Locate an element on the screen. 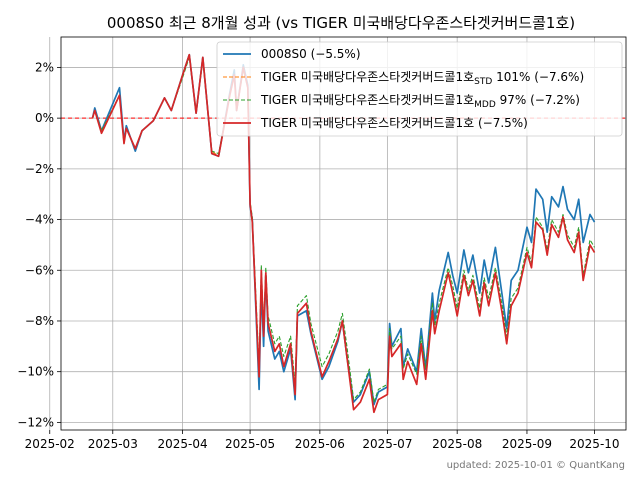 The height and width of the screenshot is (480, 640). legend-label-suffix: 101% (−7.6%) is located at coordinates (538, 77).